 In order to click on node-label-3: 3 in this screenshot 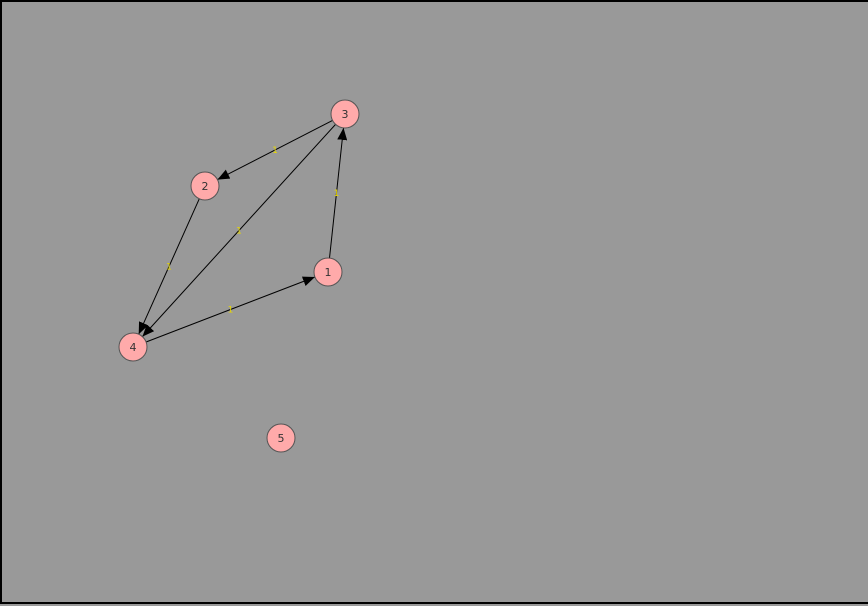, I will do `click(345, 114)`.